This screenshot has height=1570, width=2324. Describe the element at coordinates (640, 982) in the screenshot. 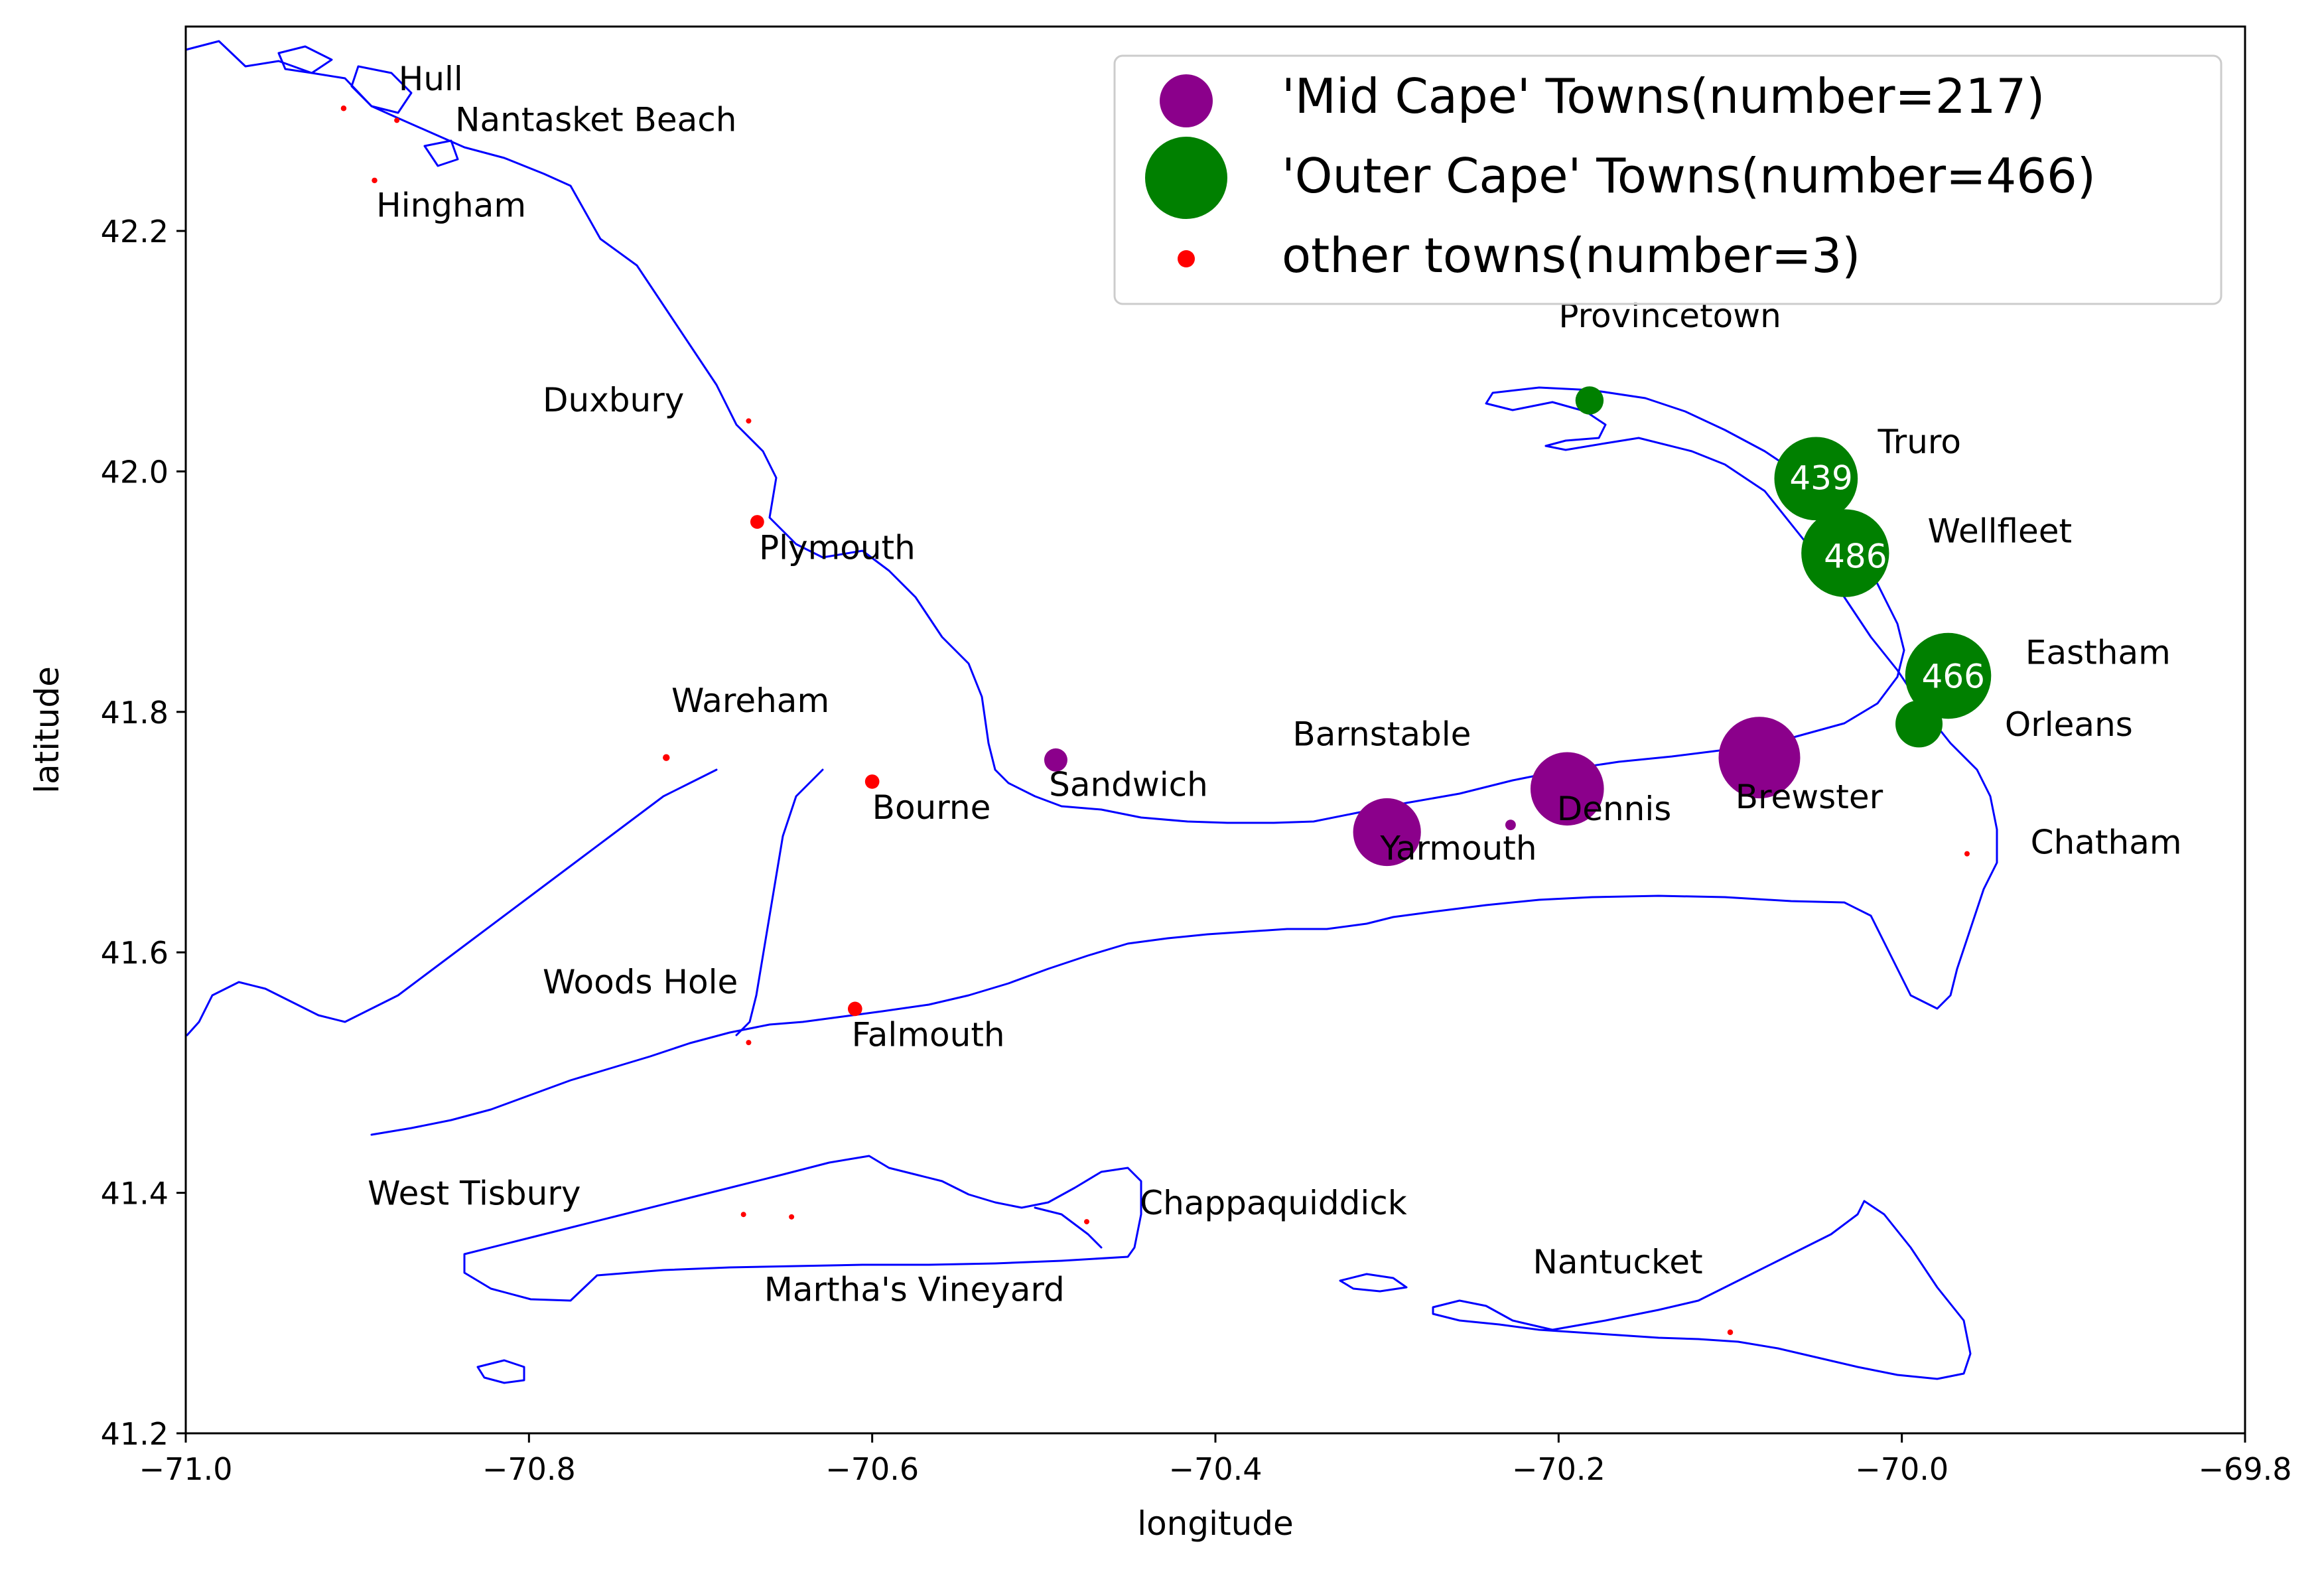

I see `town-label: Woods Hole` at that location.